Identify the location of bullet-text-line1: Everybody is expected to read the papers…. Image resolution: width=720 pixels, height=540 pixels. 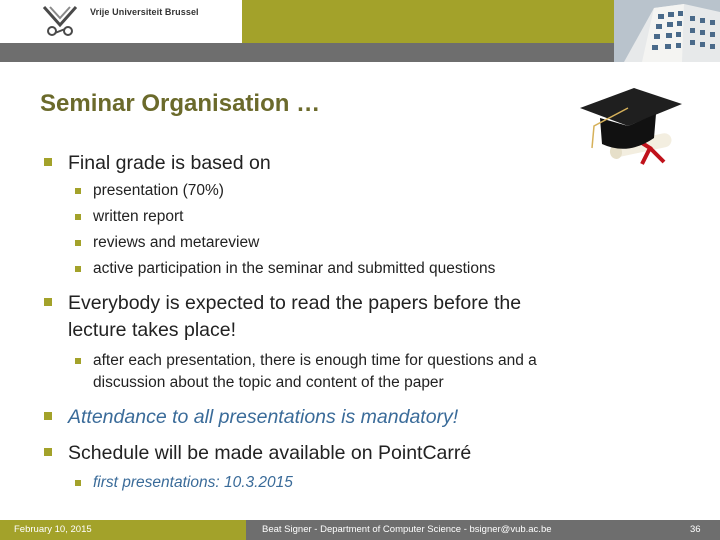
(295, 303).